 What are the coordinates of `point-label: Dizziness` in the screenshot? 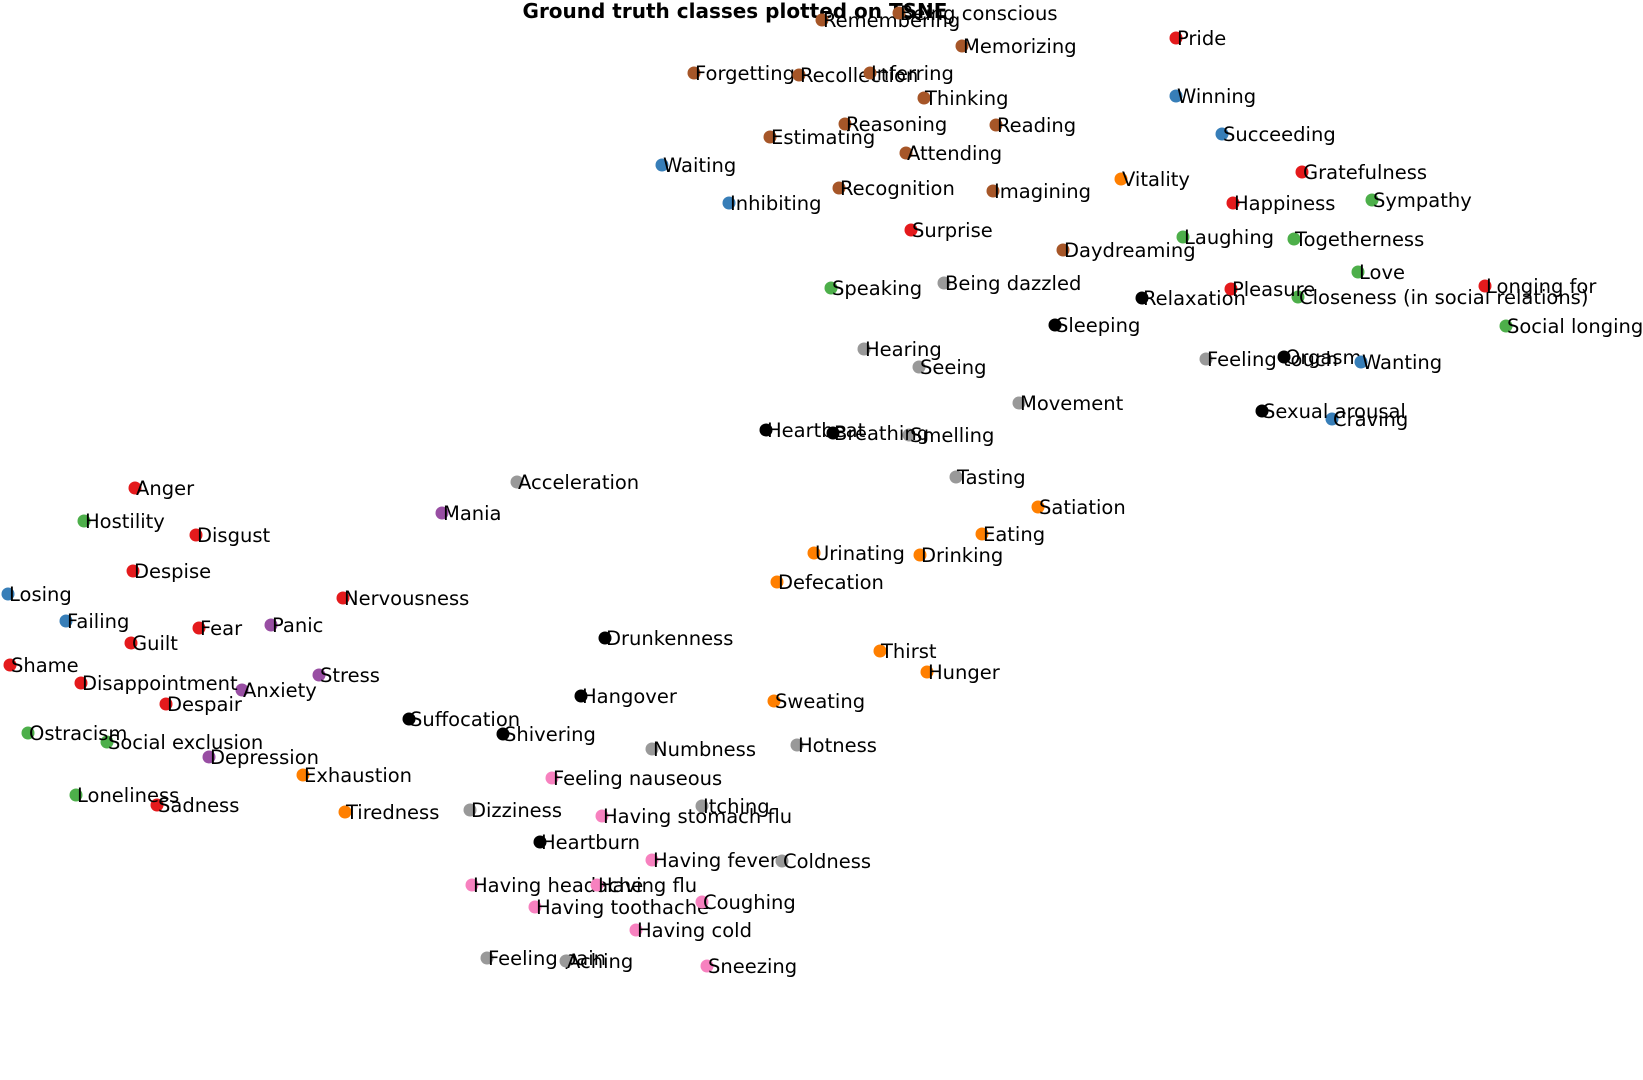 It's located at (516, 810).